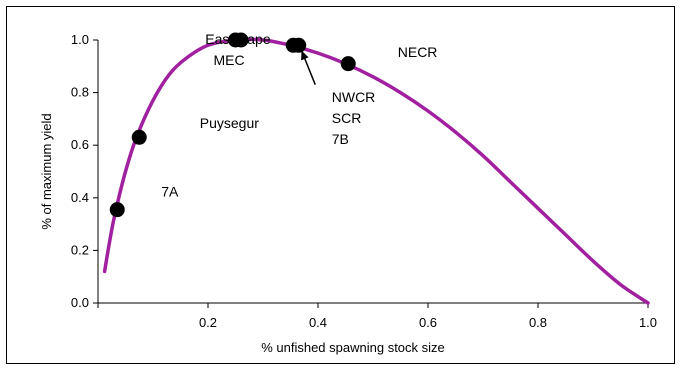 This screenshot has height=370, width=681. Describe the element at coordinates (80, 39) in the screenshot. I see `y-tick-label: 1.0` at that location.